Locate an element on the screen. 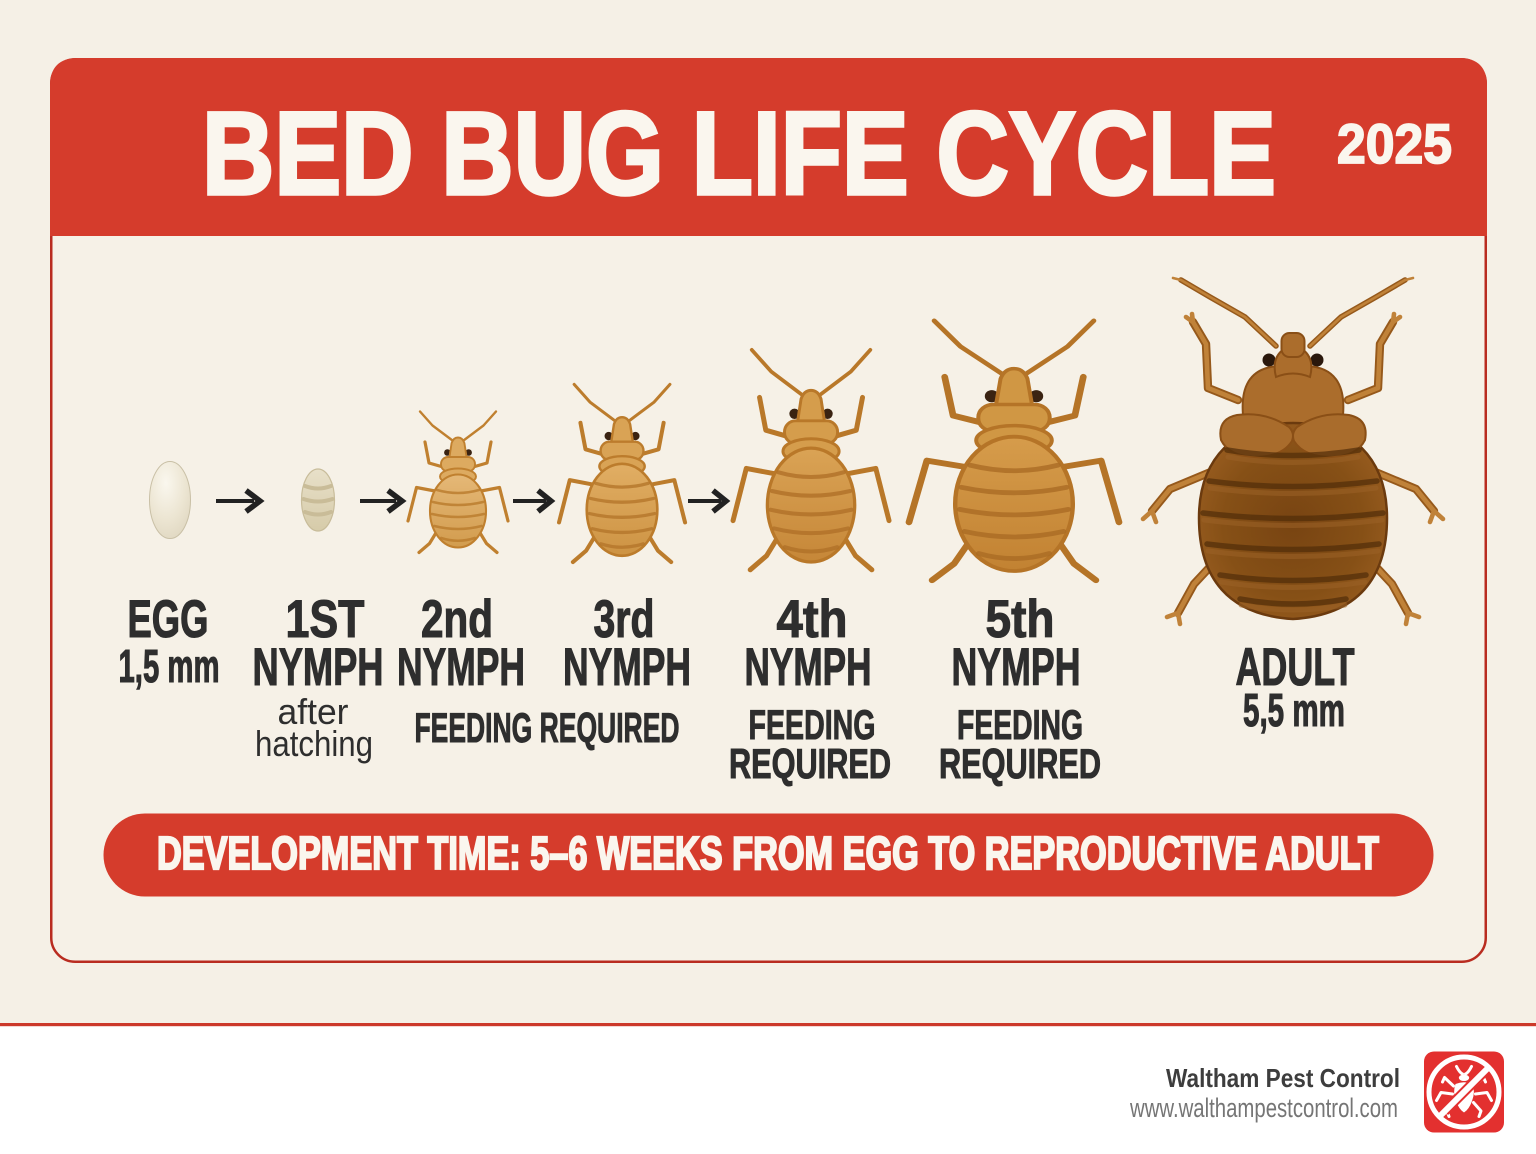 The height and width of the screenshot is (1154, 1536). svg-text: 1,5 mm is located at coordinates (169, 666).